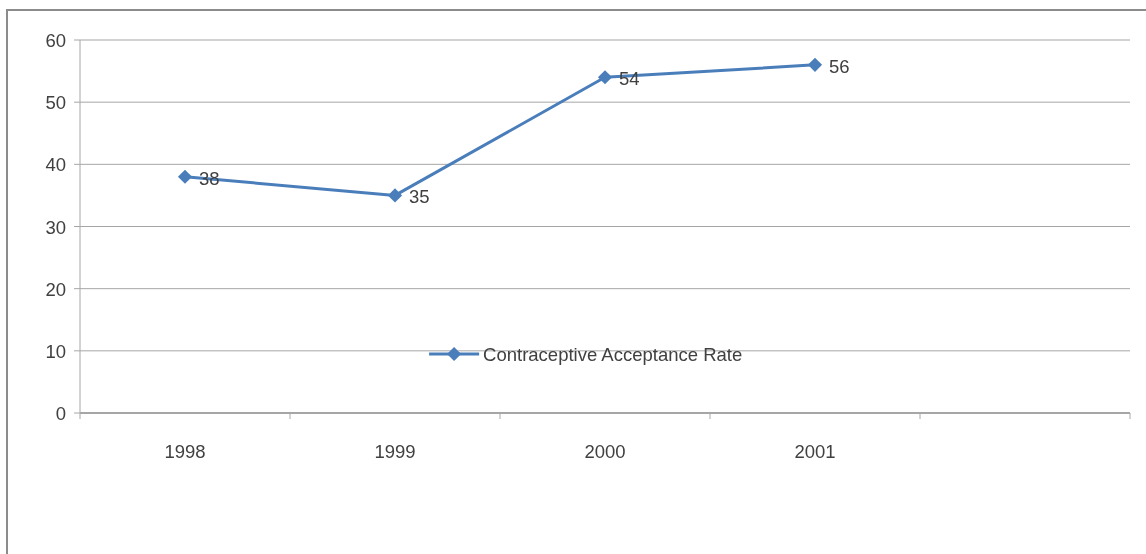  I want to click on y-tick-label: 40, so click(55, 165).